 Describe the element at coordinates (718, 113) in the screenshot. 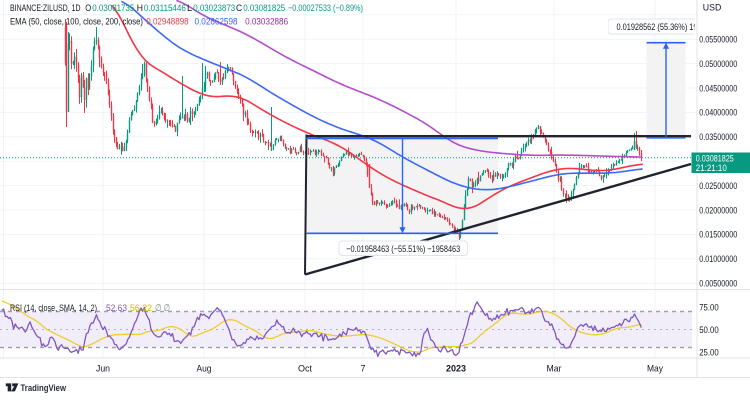

I see `svg-text: 0.04000000` at that location.